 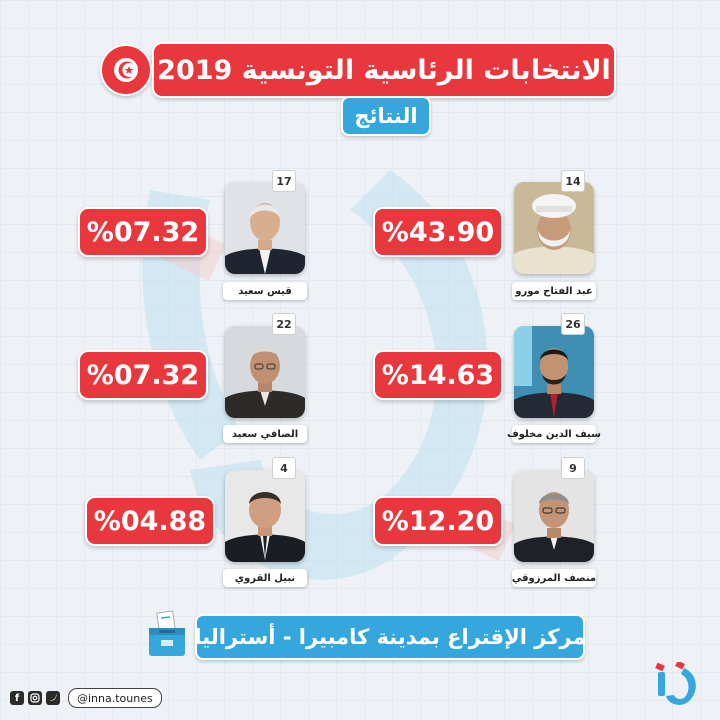 I want to click on candidate-percent: %12.20, so click(x=438, y=521).